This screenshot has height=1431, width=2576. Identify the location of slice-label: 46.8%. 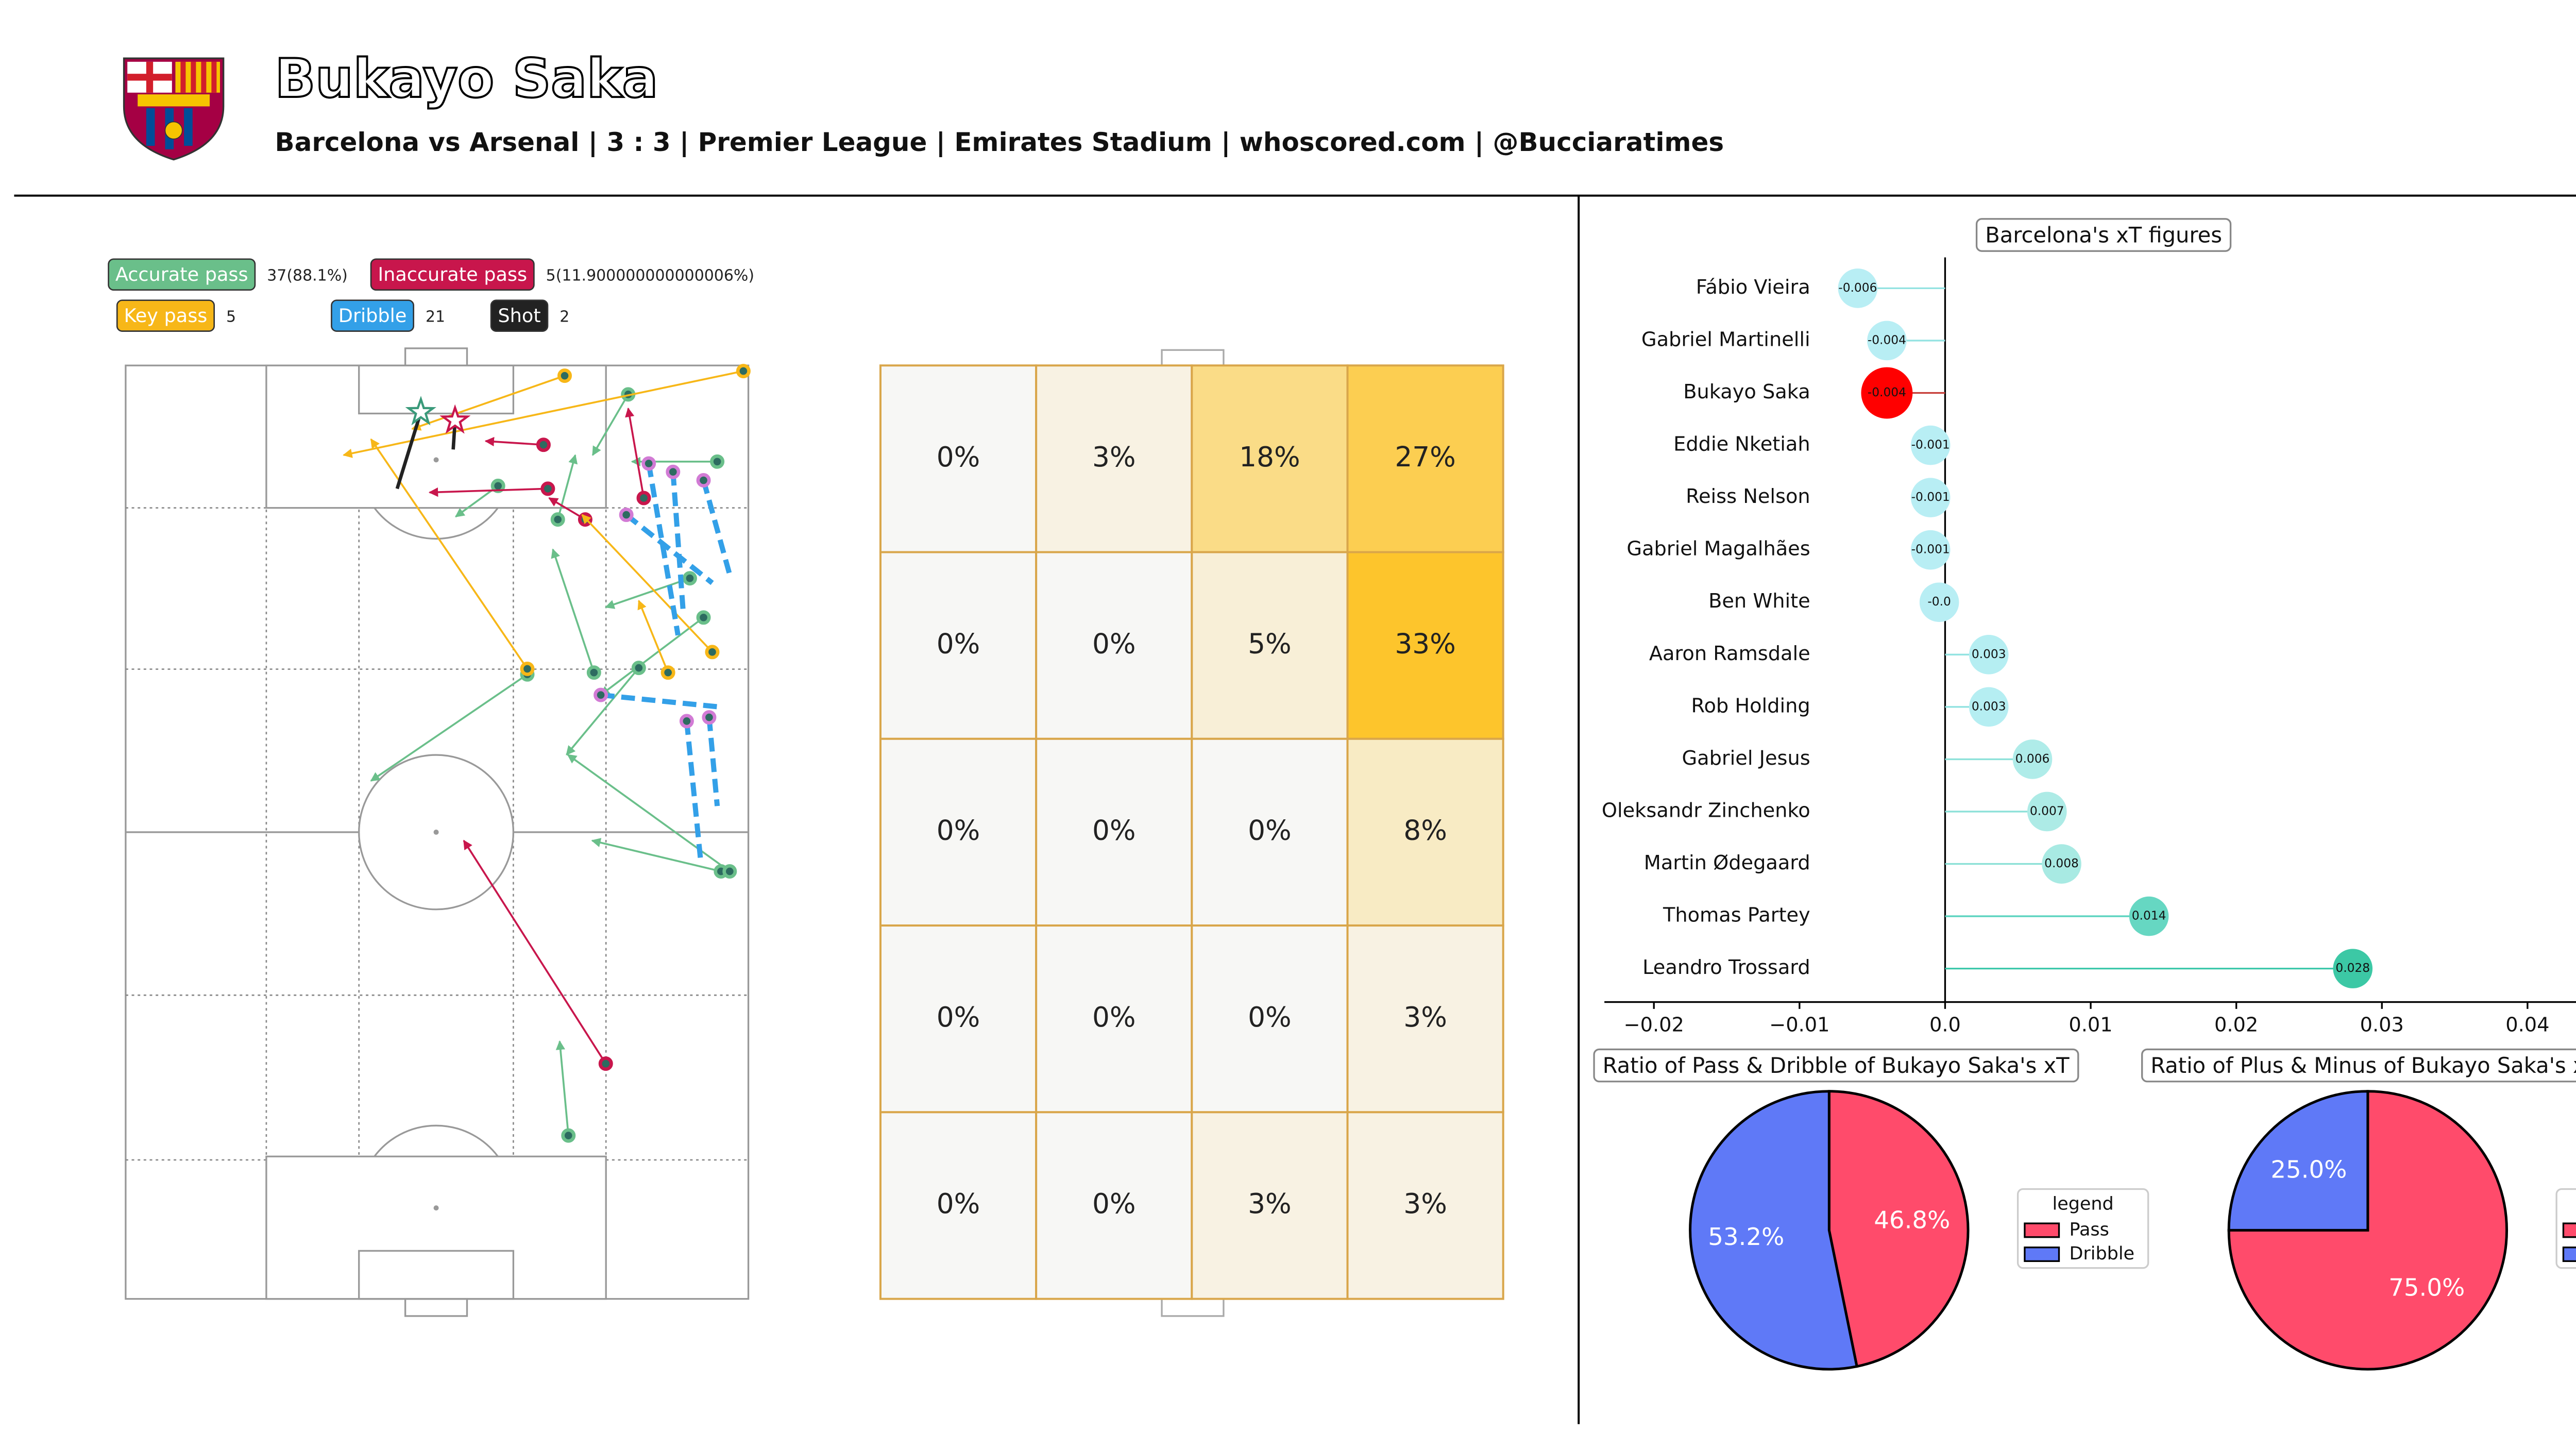
(1912, 1220).